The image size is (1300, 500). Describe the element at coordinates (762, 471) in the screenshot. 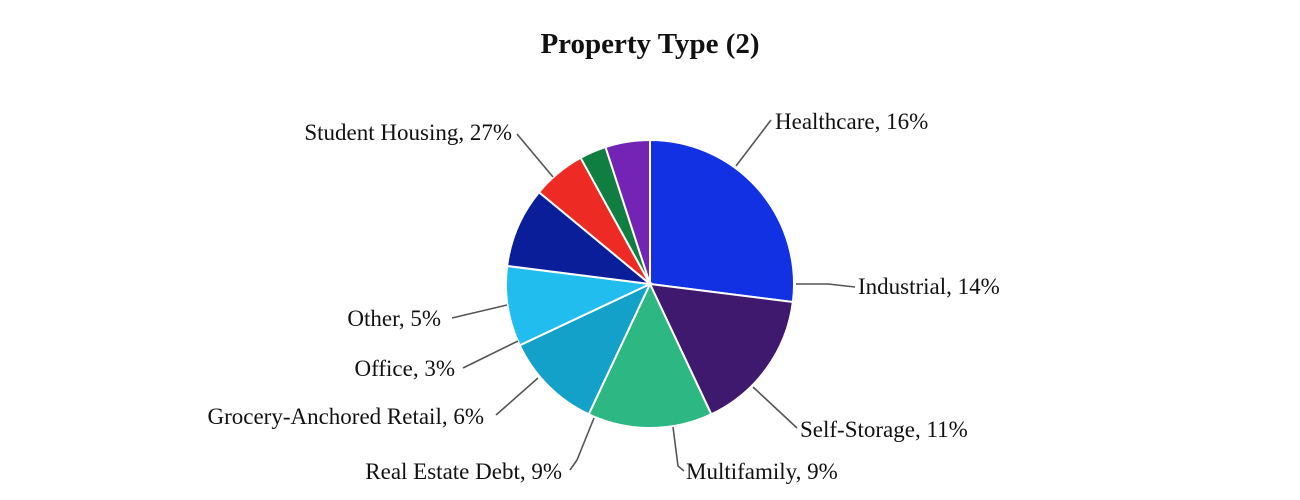

I see `slice-label: Multifamily, 9%` at that location.